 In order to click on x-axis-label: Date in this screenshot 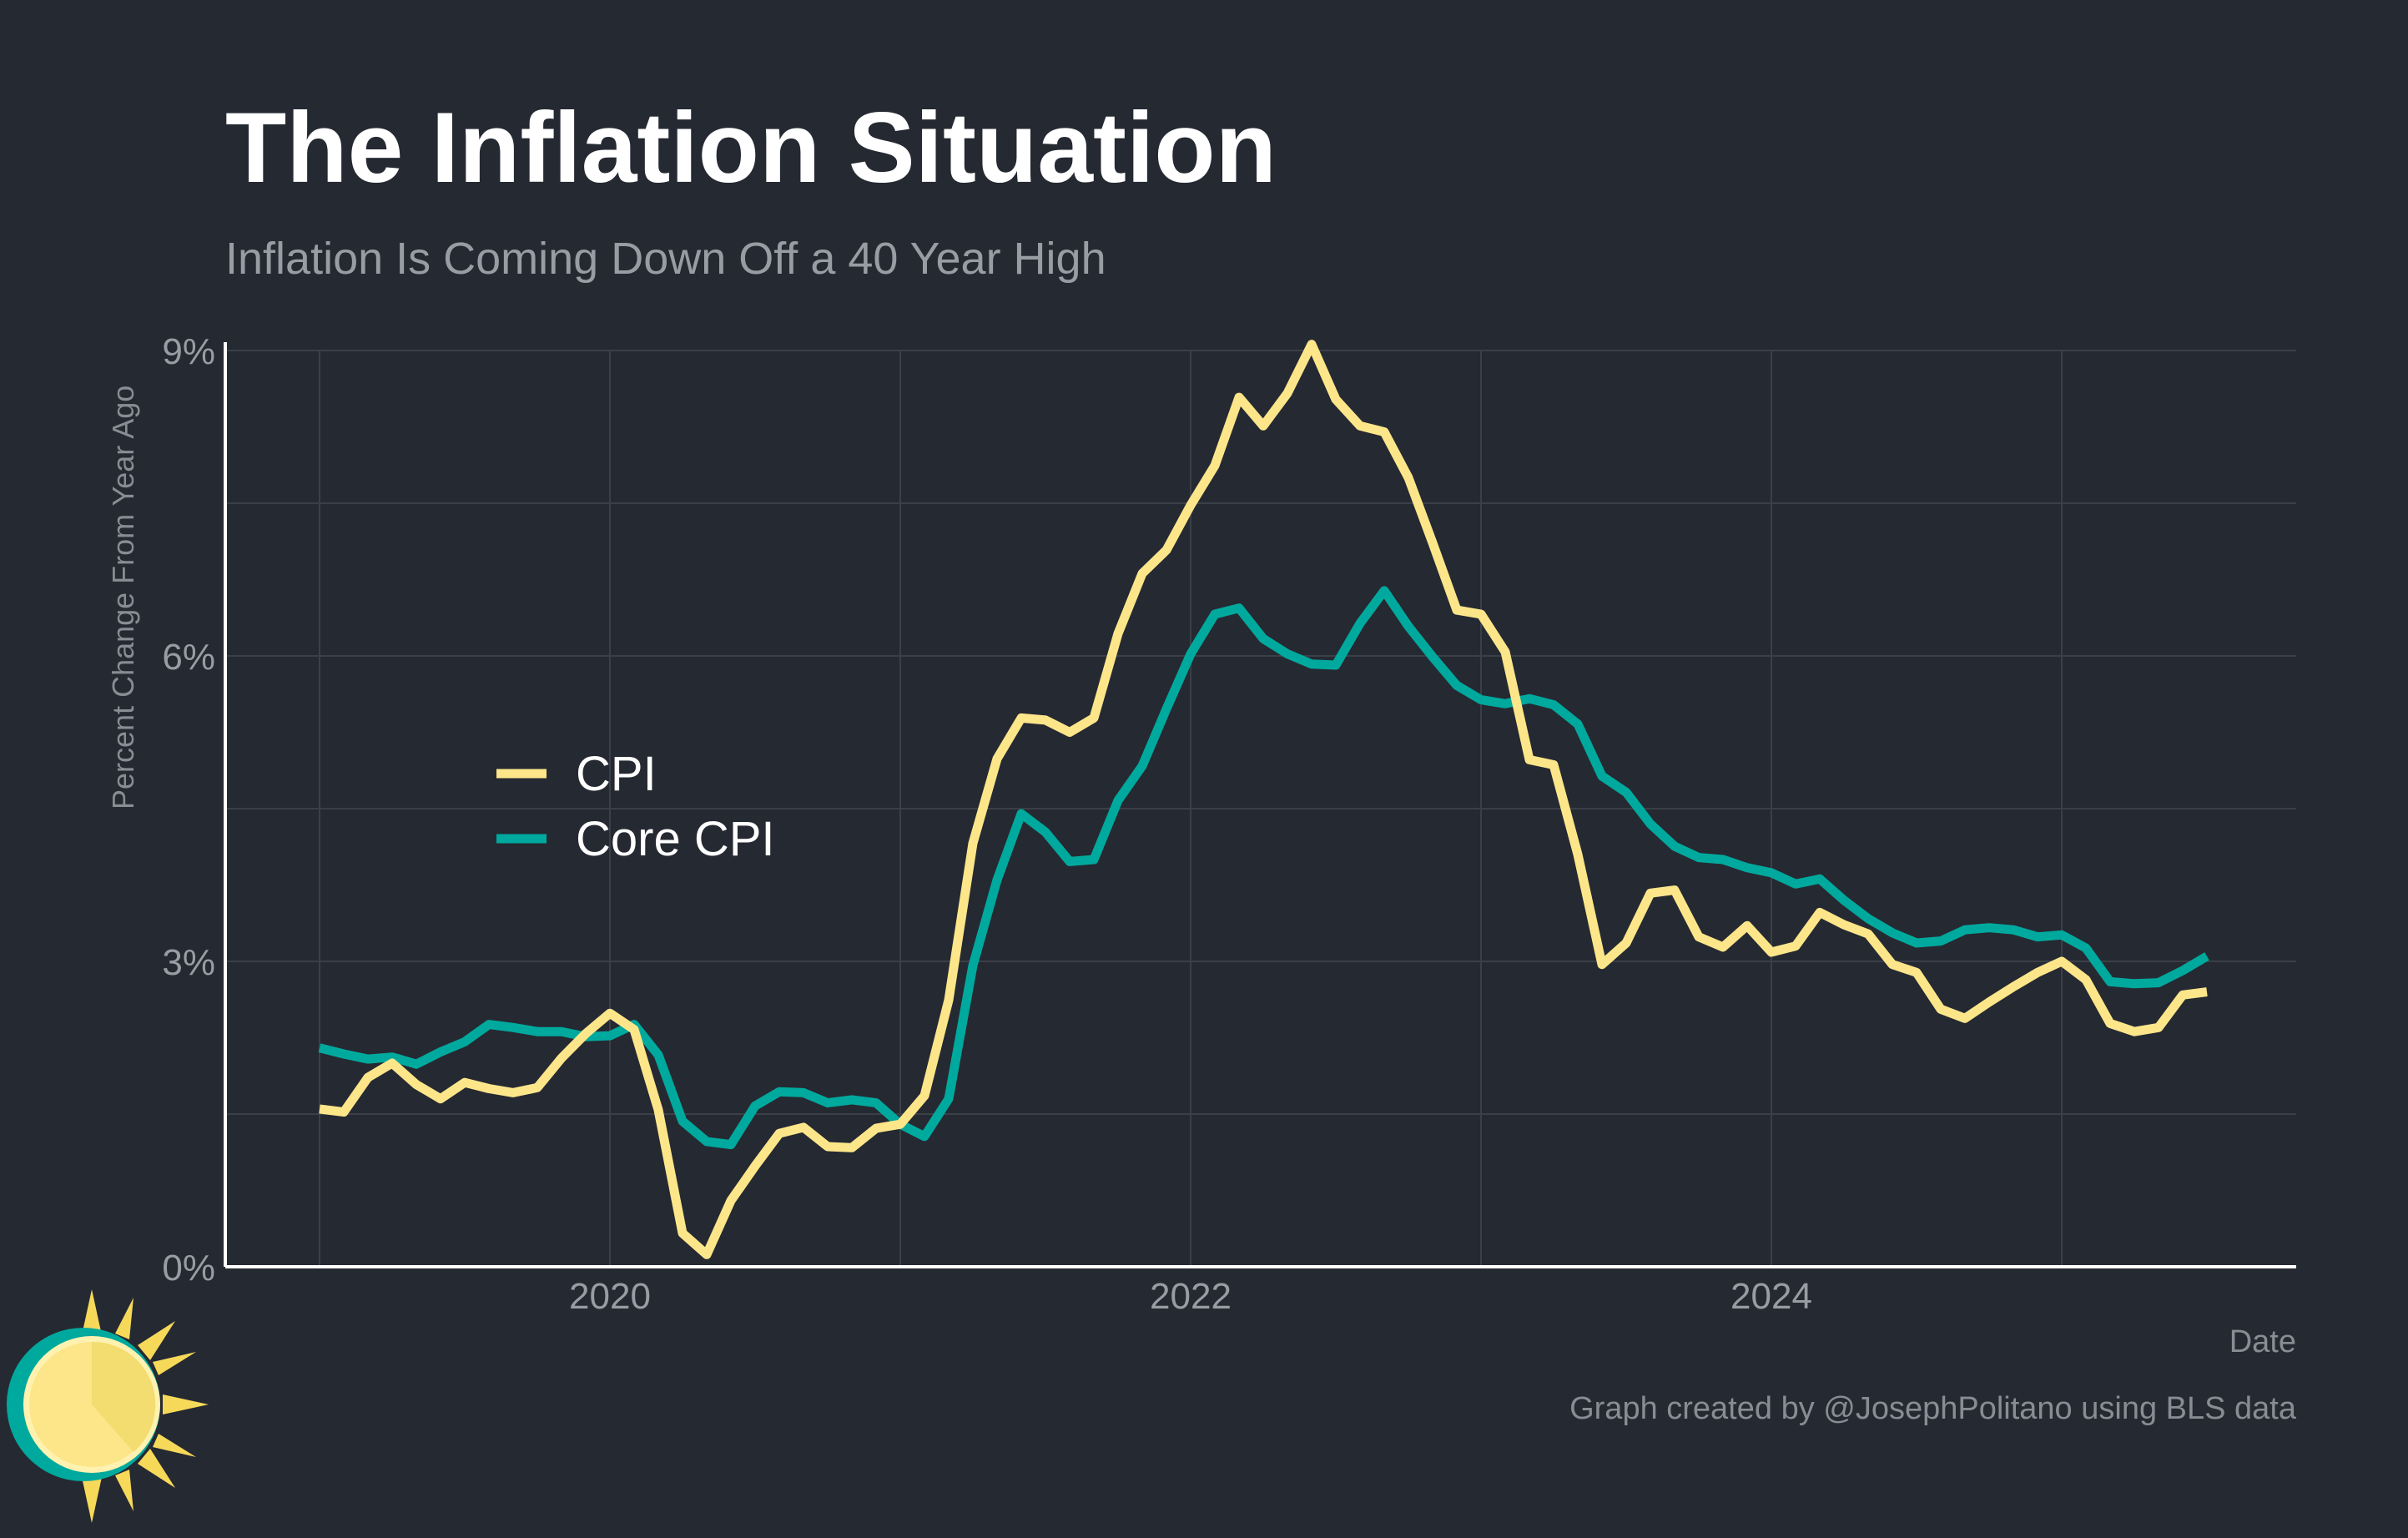, I will do `click(2262, 1341)`.